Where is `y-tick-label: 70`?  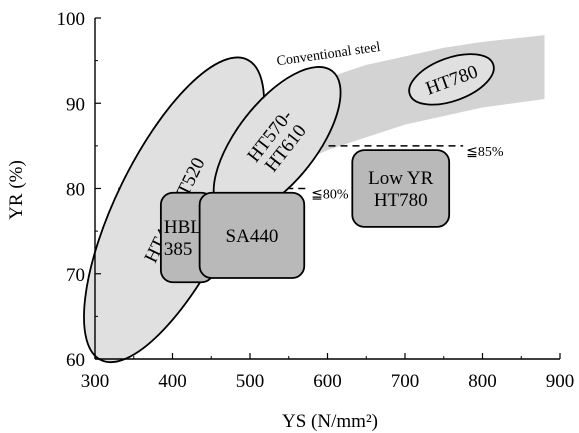
y-tick-label: 70 is located at coordinates (75, 275).